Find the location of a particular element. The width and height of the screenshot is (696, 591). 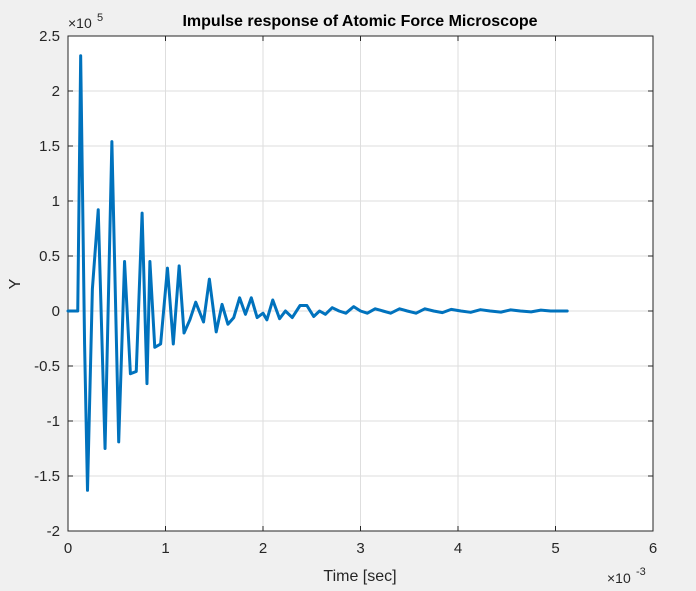

y-tick-label: 2 is located at coordinates (56, 91).